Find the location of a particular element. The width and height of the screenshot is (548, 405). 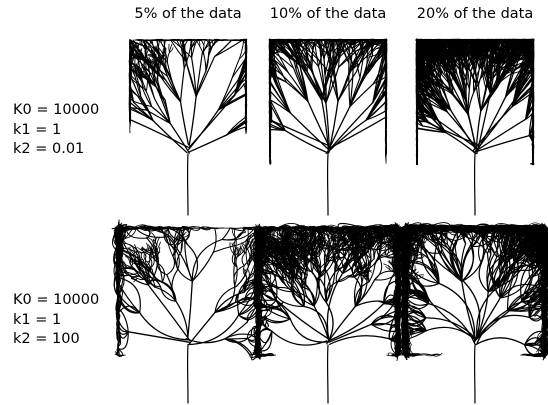

column-header-20-percent: 20% of the data is located at coordinates (474, 14).